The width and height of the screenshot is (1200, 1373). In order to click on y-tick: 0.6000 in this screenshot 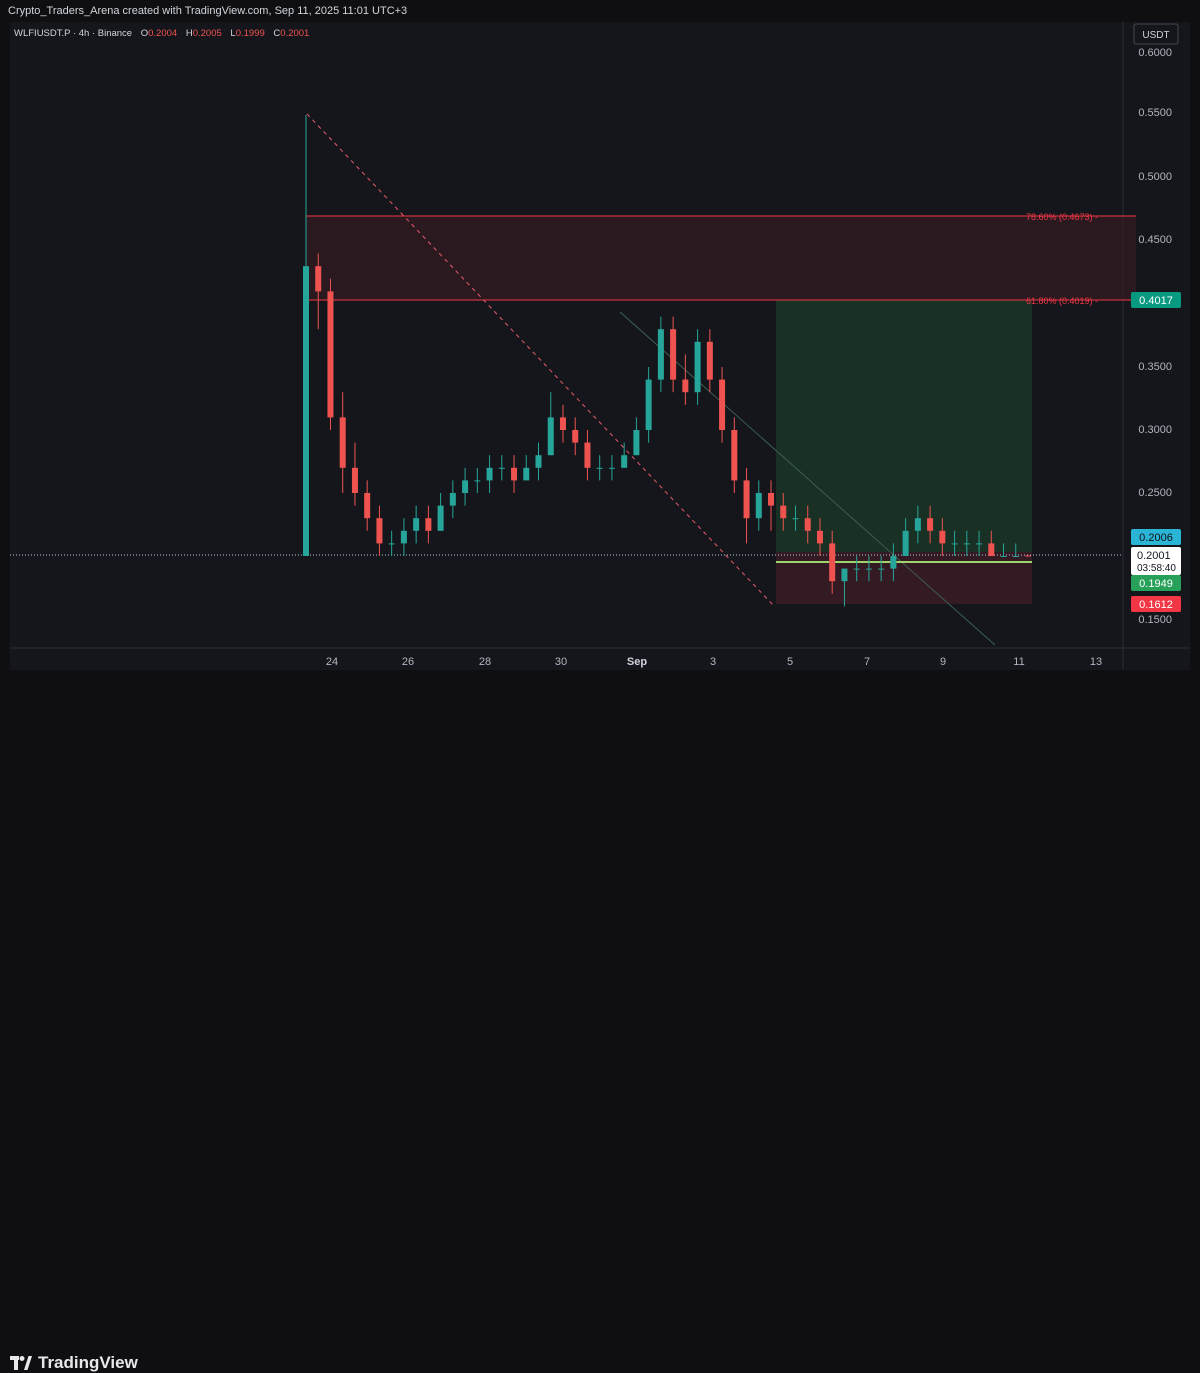, I will do `click(1155, 53)`.